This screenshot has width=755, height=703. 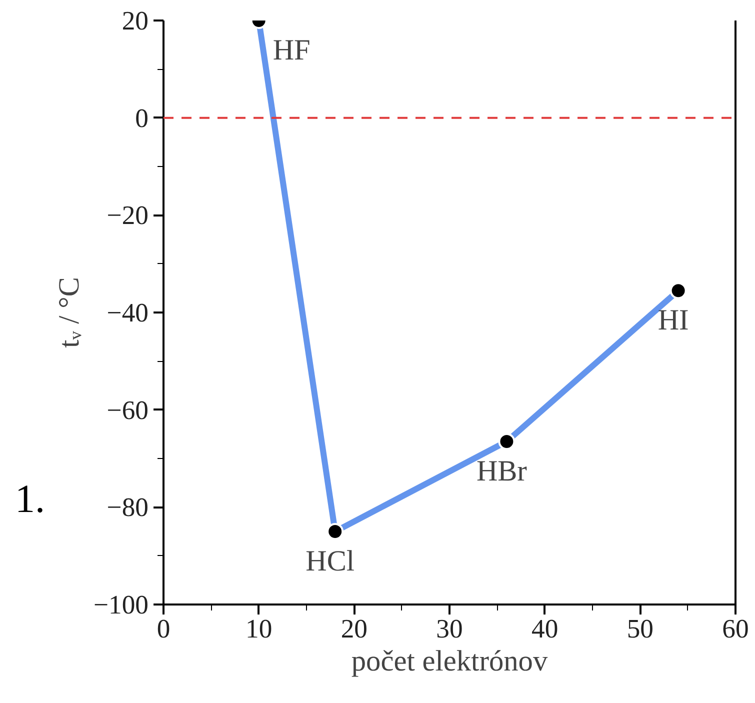 What do you see at coordinates (163, 629) in the screenshot?
I see `x-tick-label: 0` at bounding box center [163, 629].